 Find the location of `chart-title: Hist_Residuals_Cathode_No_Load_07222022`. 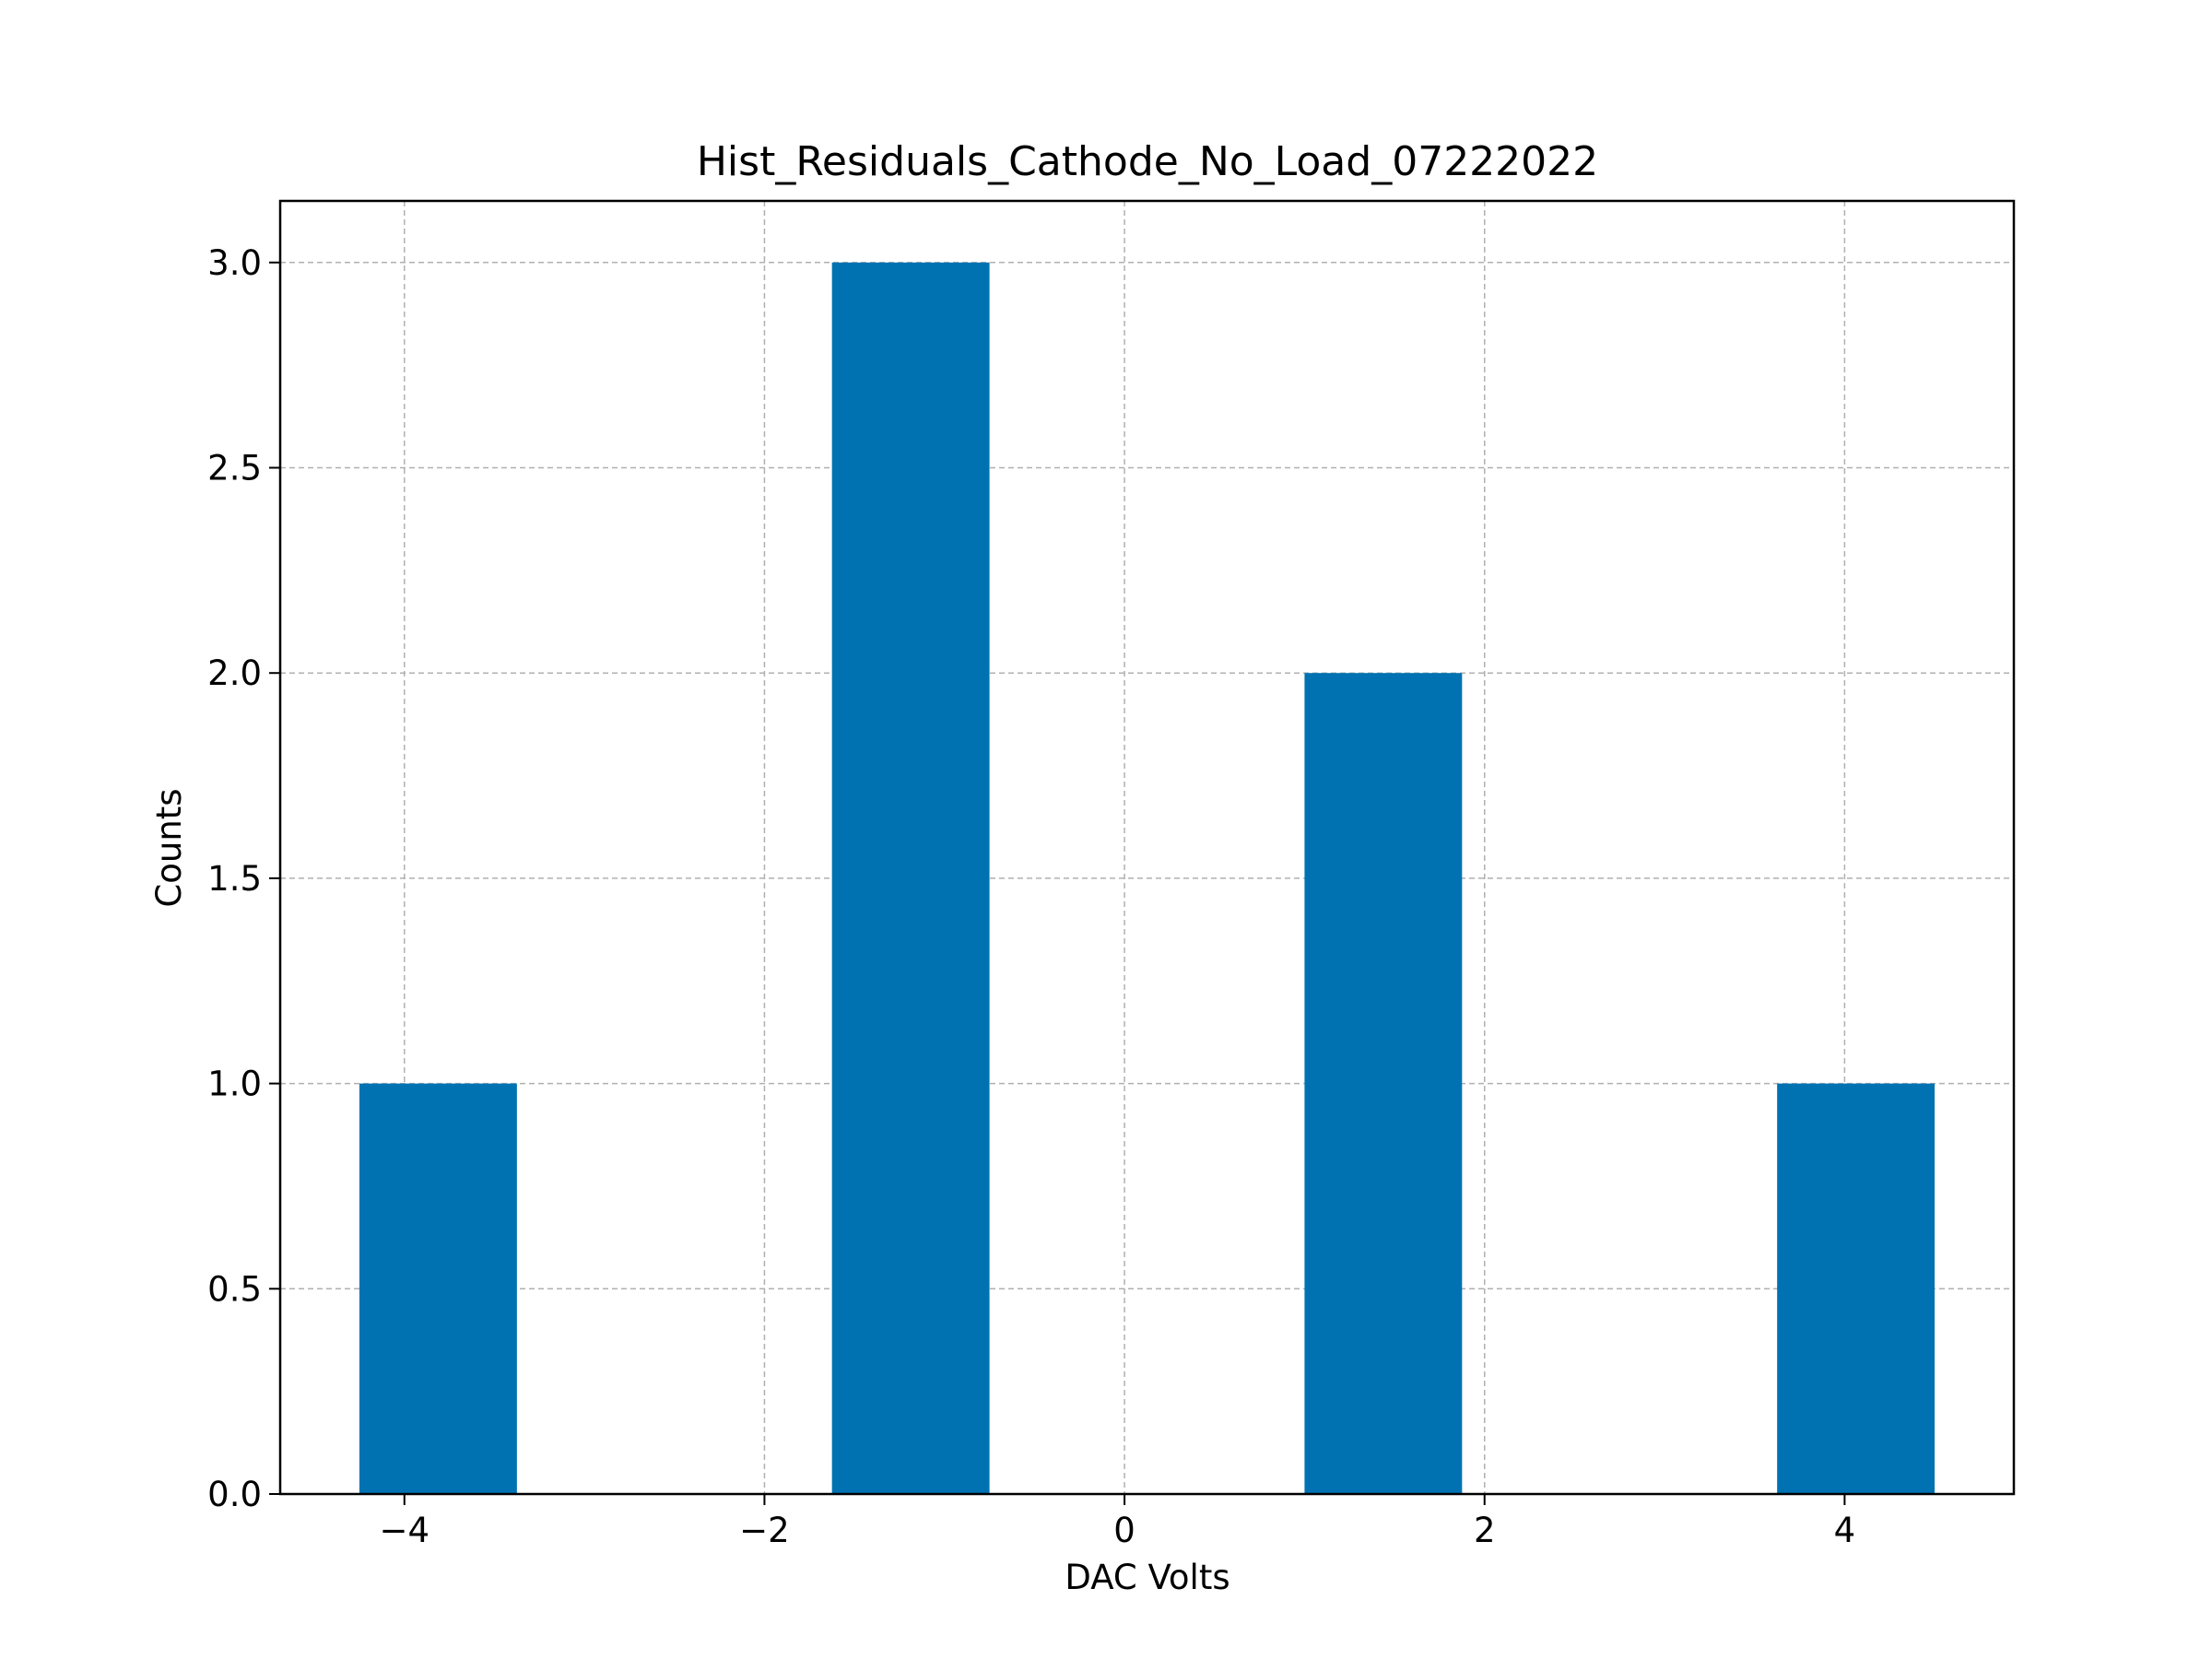

chart-title: Hist_Residuals_Cathode_No_Load_07222022 is located at coordinates (1147, 161).